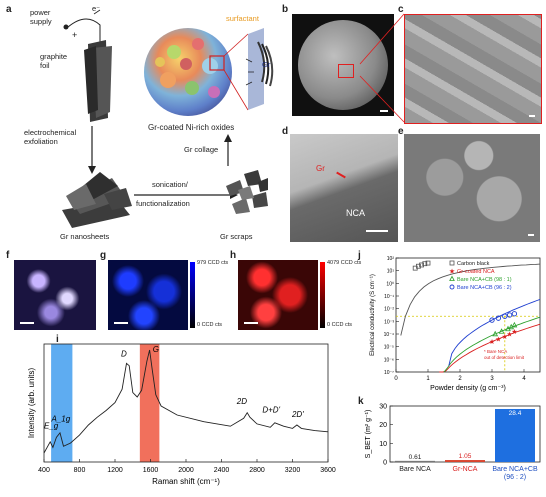  Describe the element at coordinates (389, 348) in the screenshot. I see `y-tick-label: 10⁻⁵` at that location.